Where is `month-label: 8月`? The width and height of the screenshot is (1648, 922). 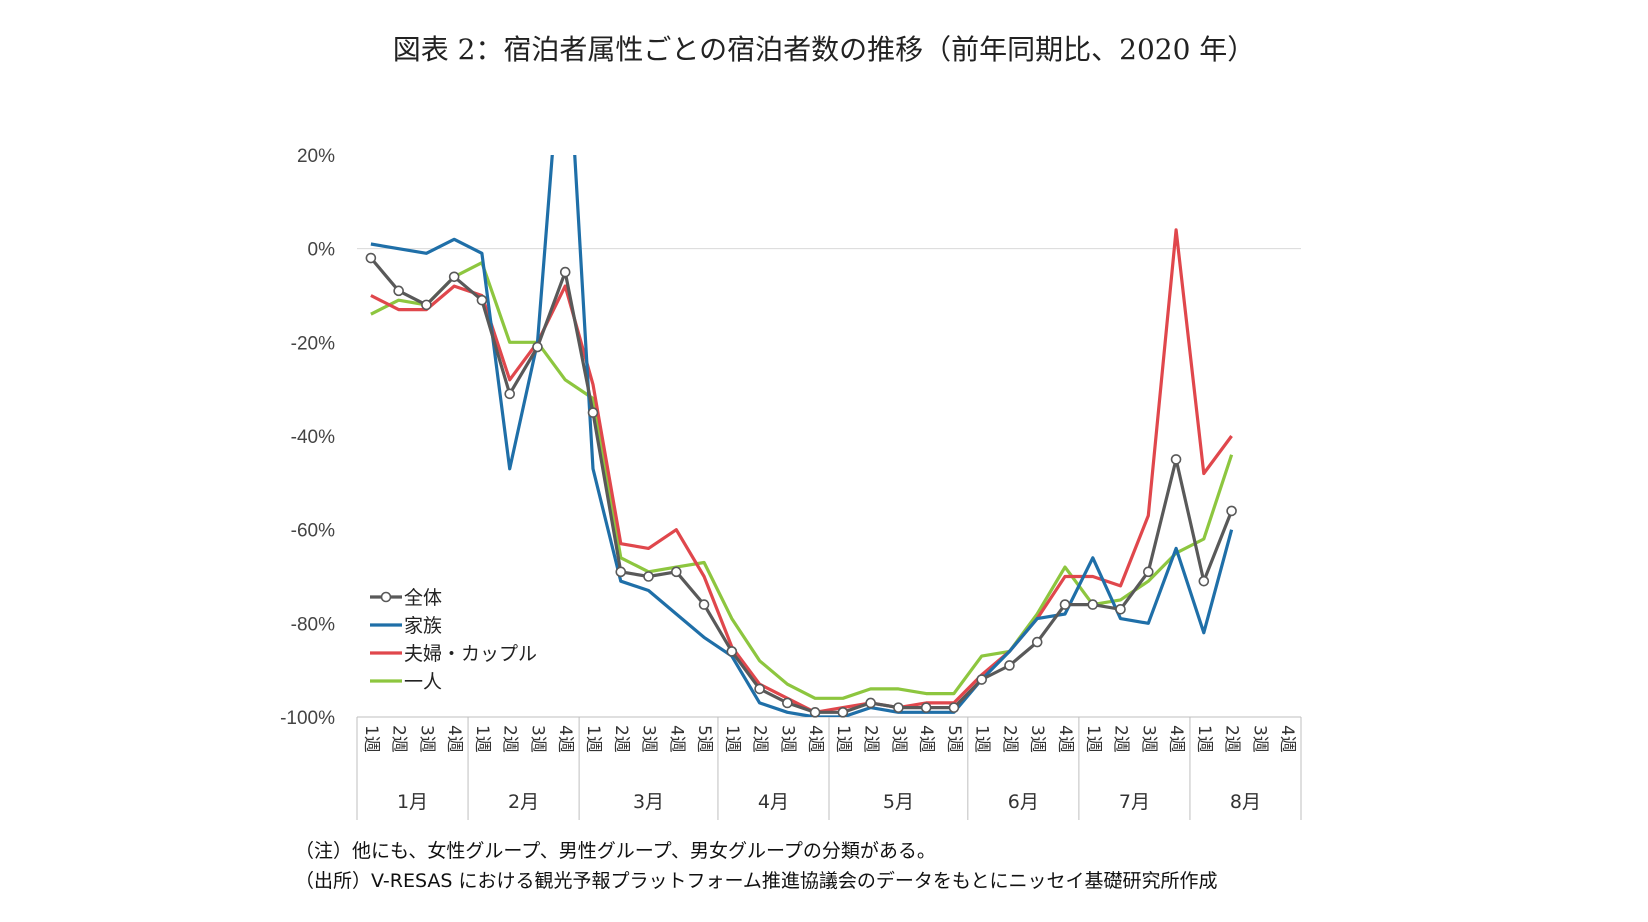
month-label: 8月 is located at coordinates (1245, 802).